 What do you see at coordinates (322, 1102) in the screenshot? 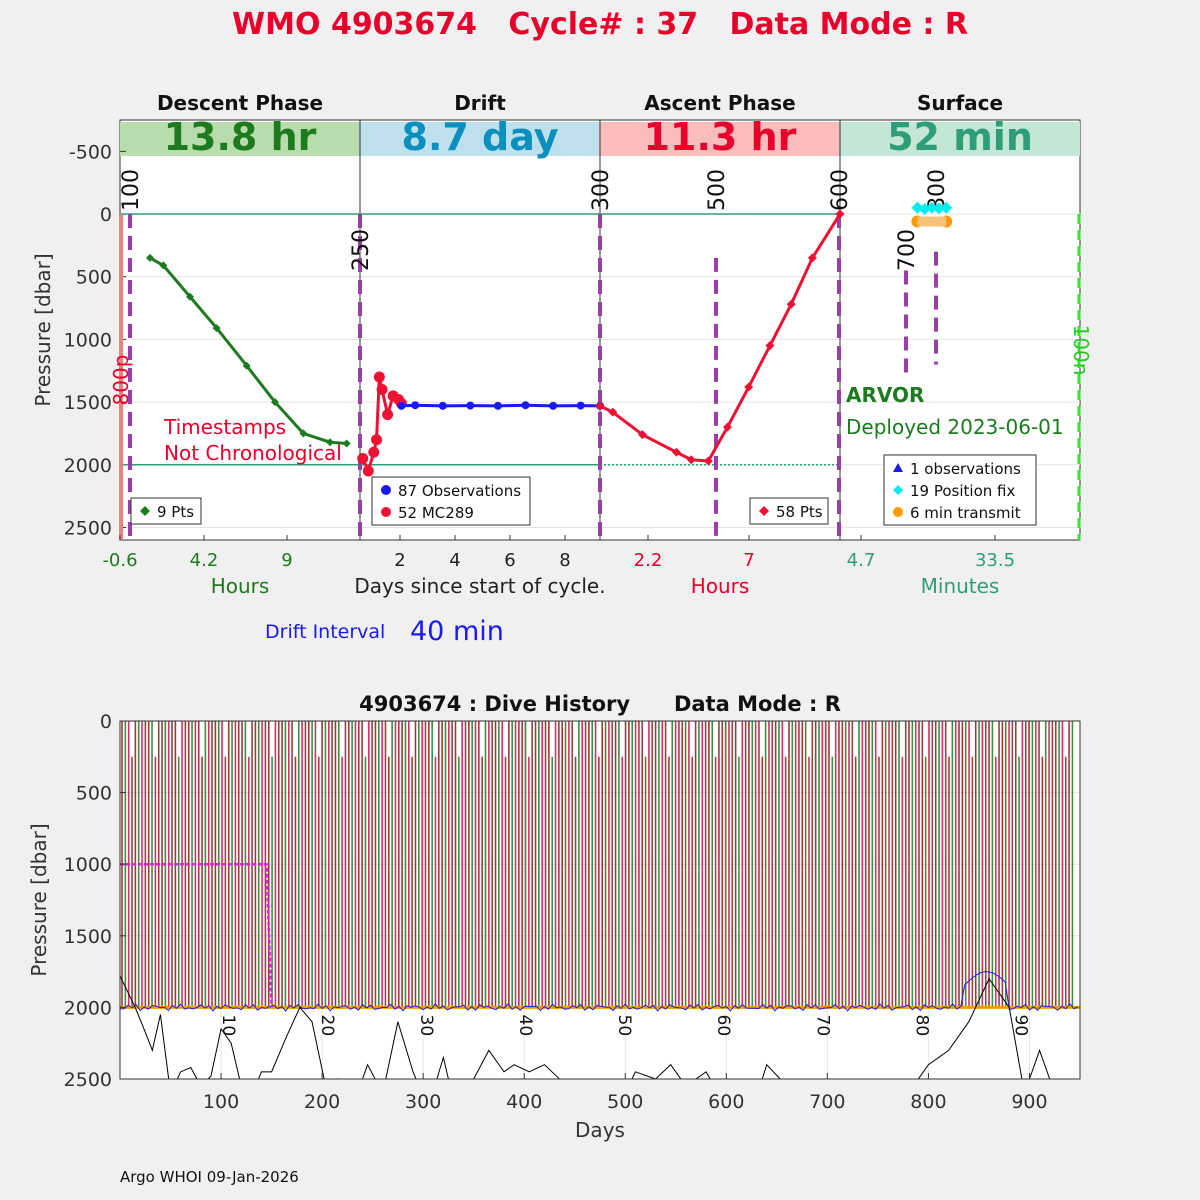
I see `x-tick-label: 200` at bounding box center [322, 1102].